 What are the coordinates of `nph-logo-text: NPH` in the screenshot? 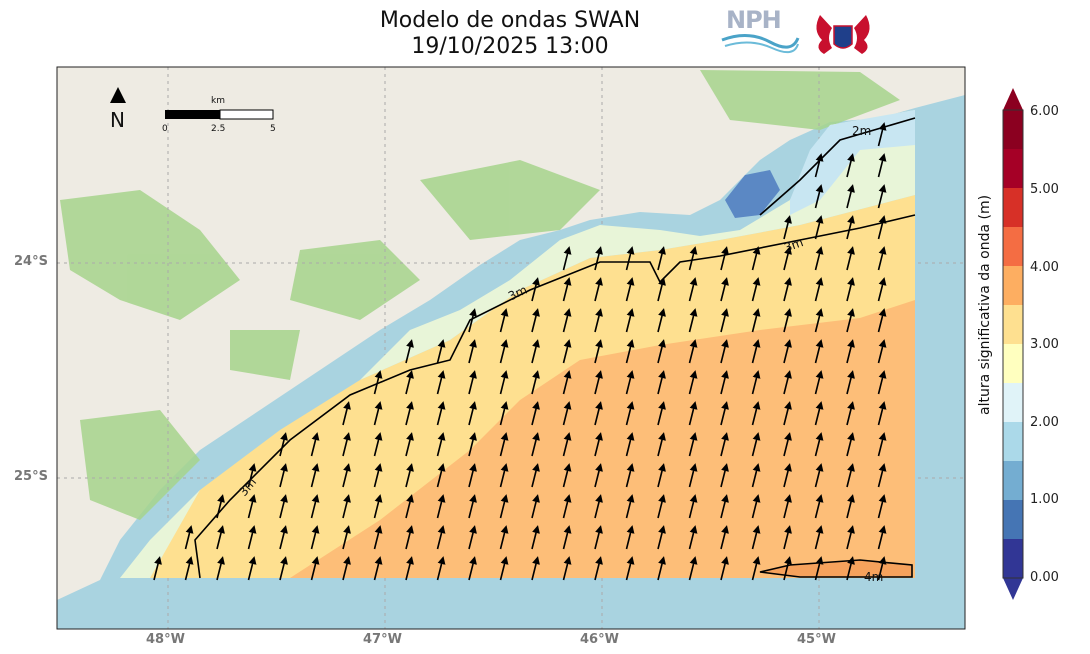 It's located at (753, 20).